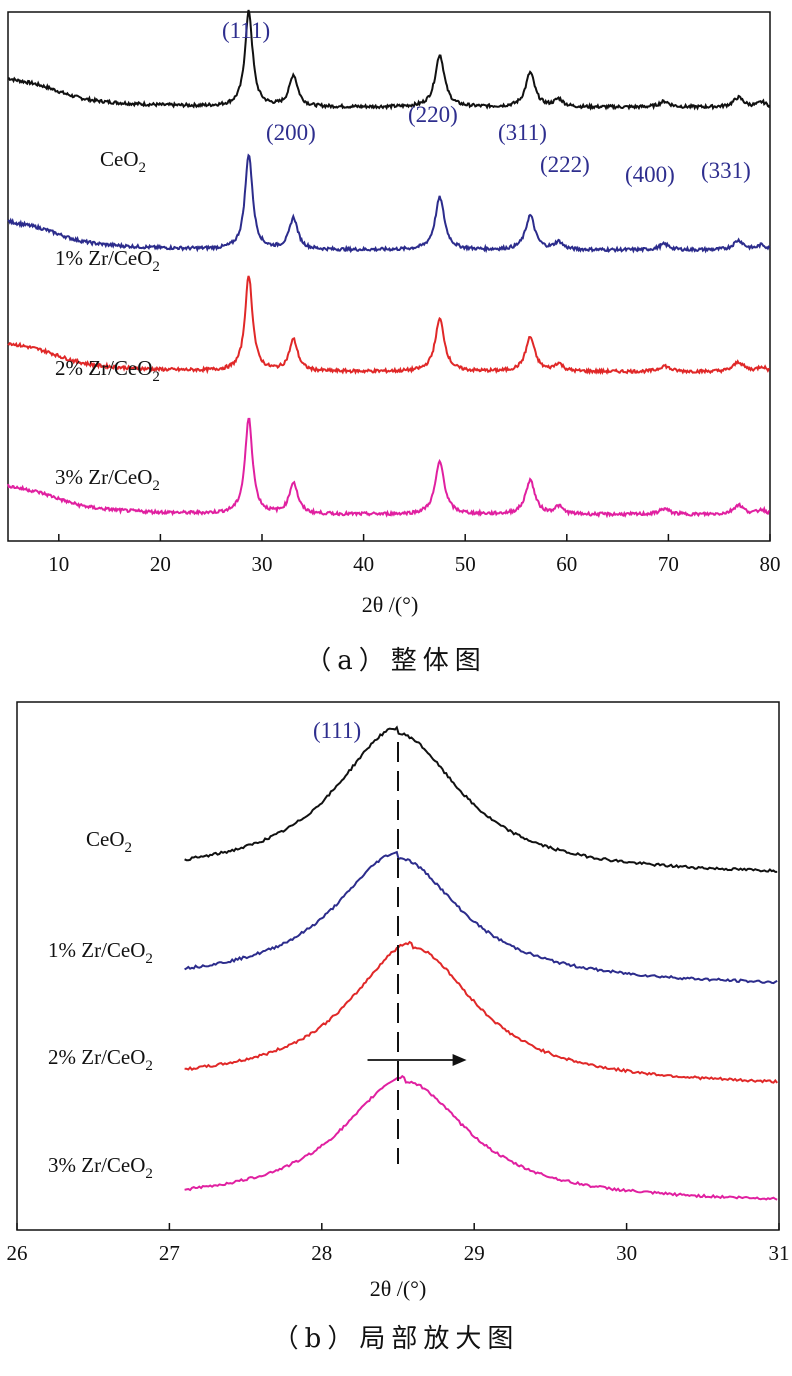 Image resolution: width=792 pixels, height=1376 pixels. I want to click on peak-label-400: (400), so click(650, 174).